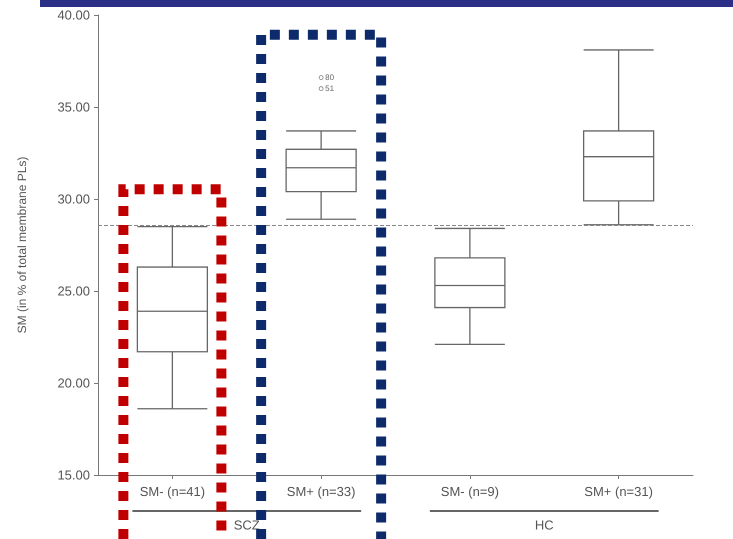 The height and width of the screenshot is (539, 733). Describe the element at coordinates (73, 199) in the screenshot. I see `y-tick-label: 30.00` at that location.